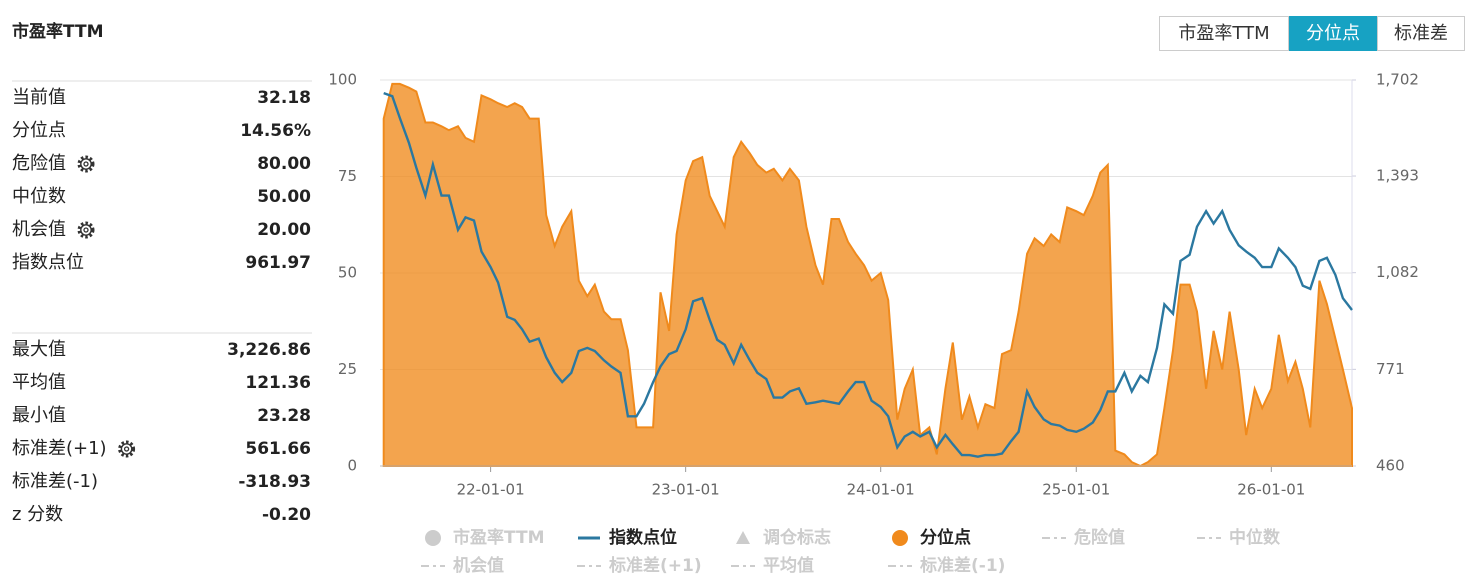  I want to click on y-tick-label: 0, so click(352, 466).